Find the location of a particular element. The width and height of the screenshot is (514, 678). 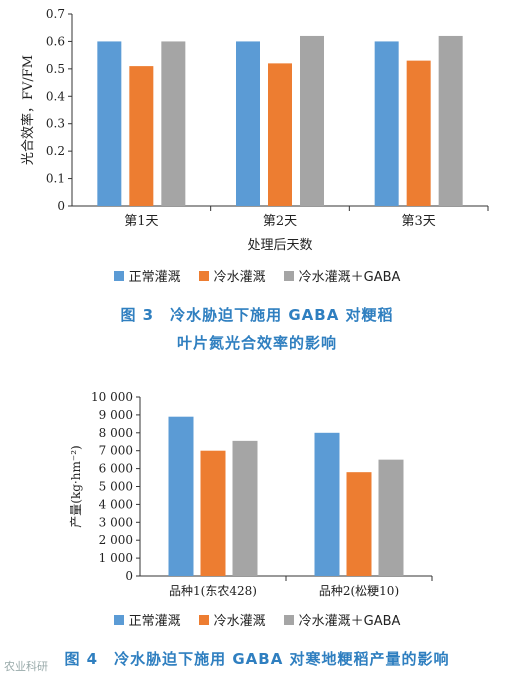

y-axis-label: 产量(kg·hm⁻²) is located at coordinates (76, 486).